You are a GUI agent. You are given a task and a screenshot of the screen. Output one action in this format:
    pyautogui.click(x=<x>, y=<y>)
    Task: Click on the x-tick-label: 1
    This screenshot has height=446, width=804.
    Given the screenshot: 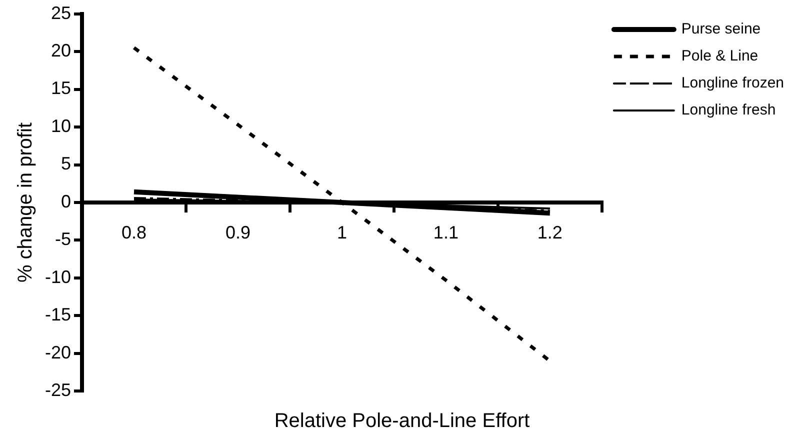 What is the action you would take?
    pyautogui.click(x=341, y=232)
    